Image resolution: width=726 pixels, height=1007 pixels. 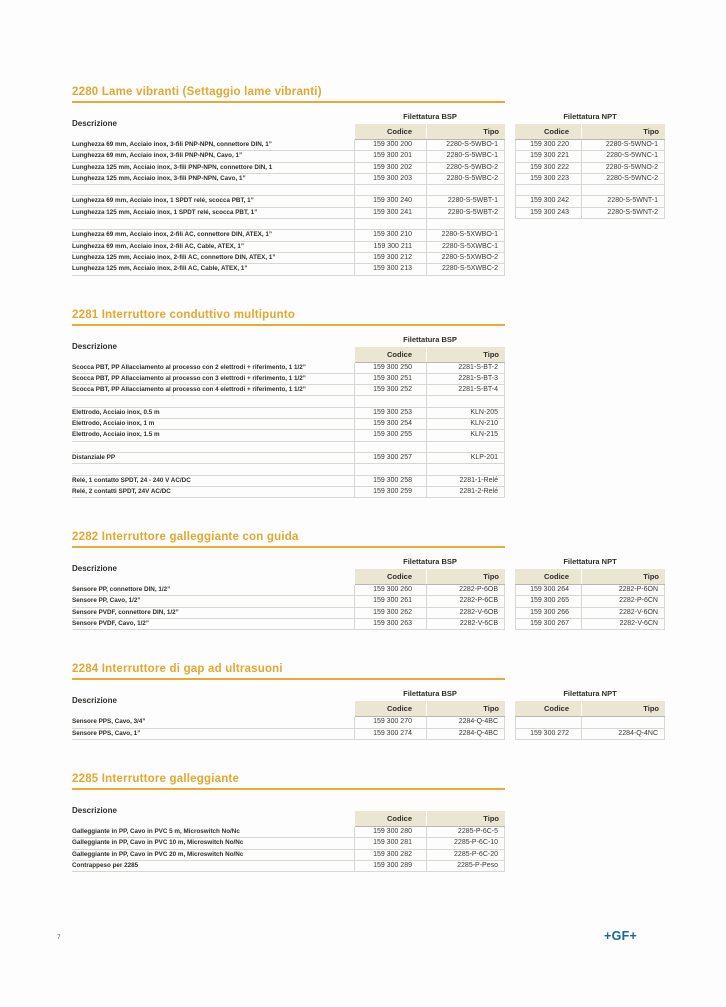 What do you see at coordinates (391, 213) in the screenshot?
I see `row-codice: 159 300 241` at bounding box center [391, 213].